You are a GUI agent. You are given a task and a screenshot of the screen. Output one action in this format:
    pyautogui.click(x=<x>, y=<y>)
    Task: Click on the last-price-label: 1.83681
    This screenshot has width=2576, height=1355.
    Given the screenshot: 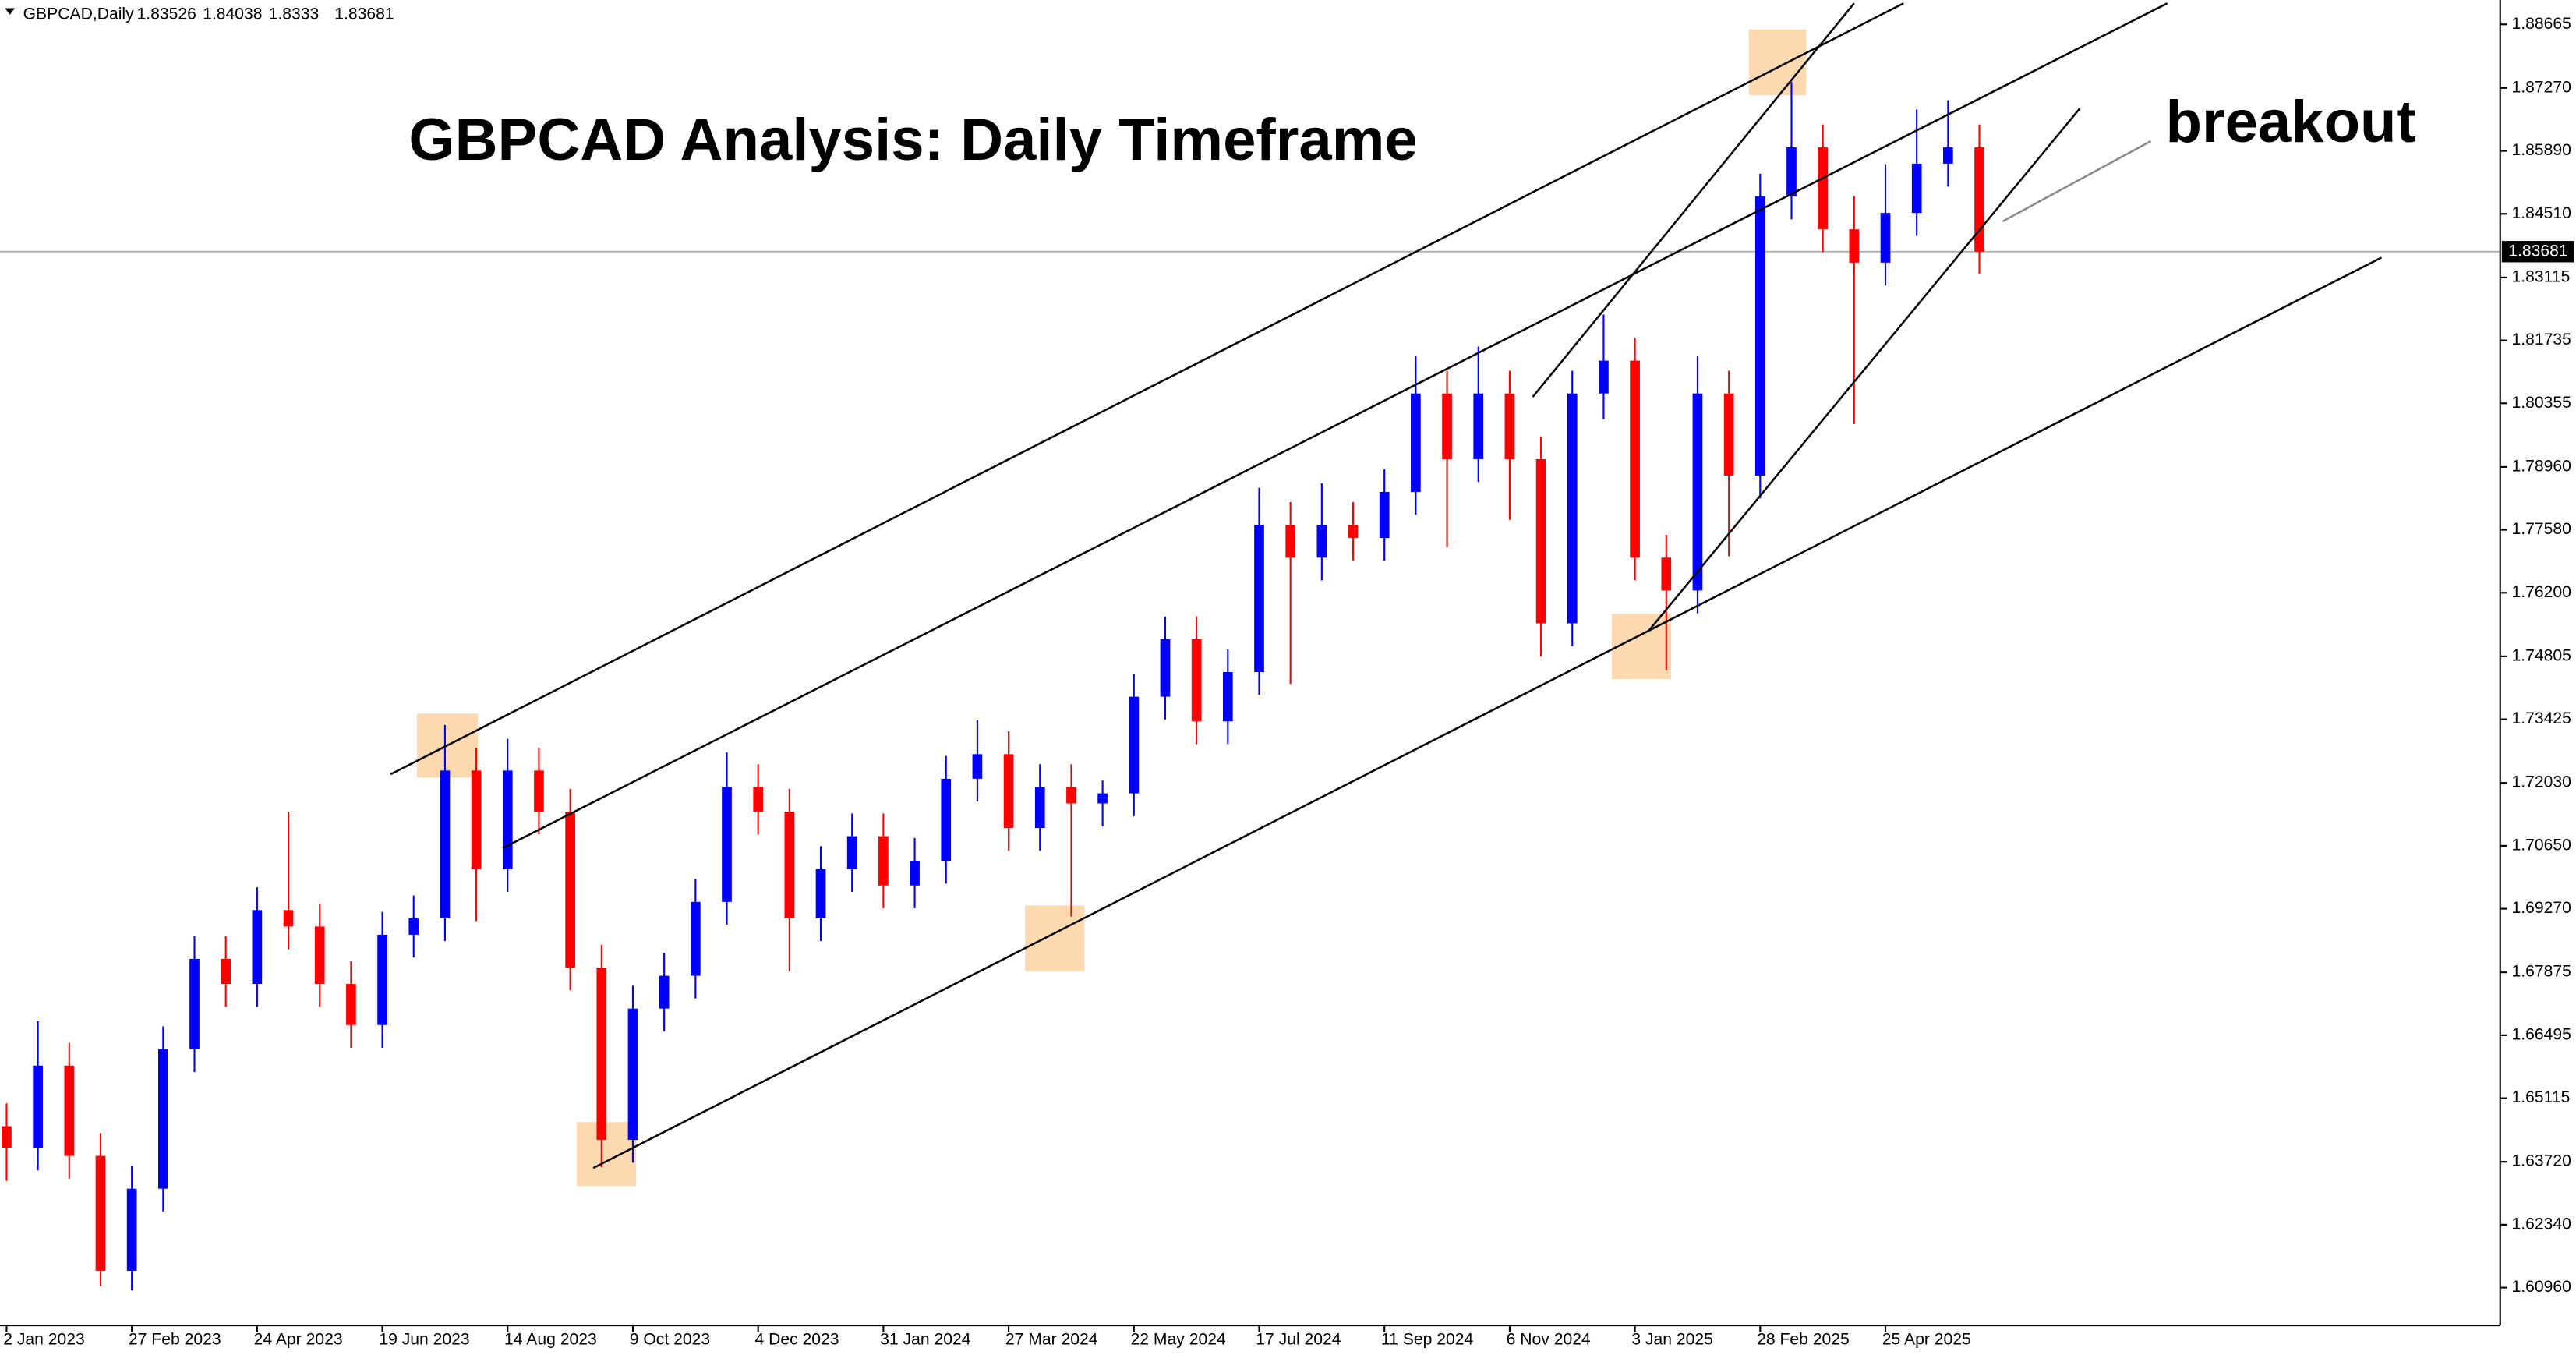 What is the action you would take?
    pyautogui.click(x=2537, y=251)
    